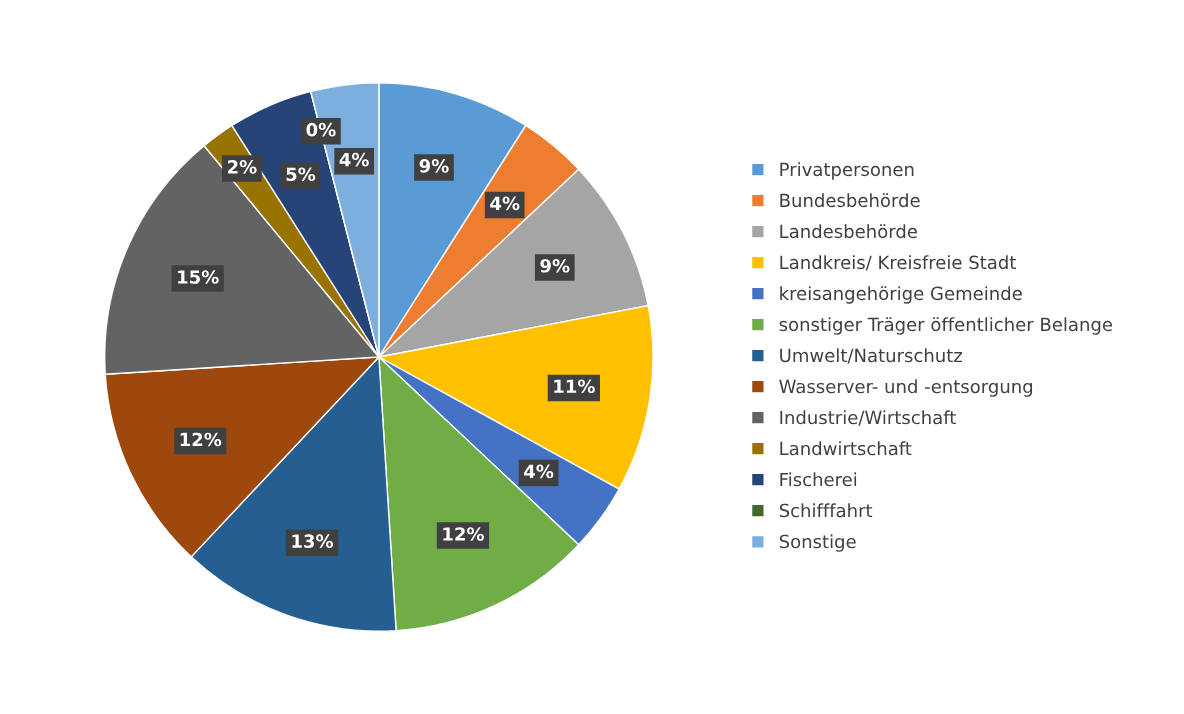  Describe the element at coordinates (242, 167) in the screenshot. I see `data-label: 2%` at that location.